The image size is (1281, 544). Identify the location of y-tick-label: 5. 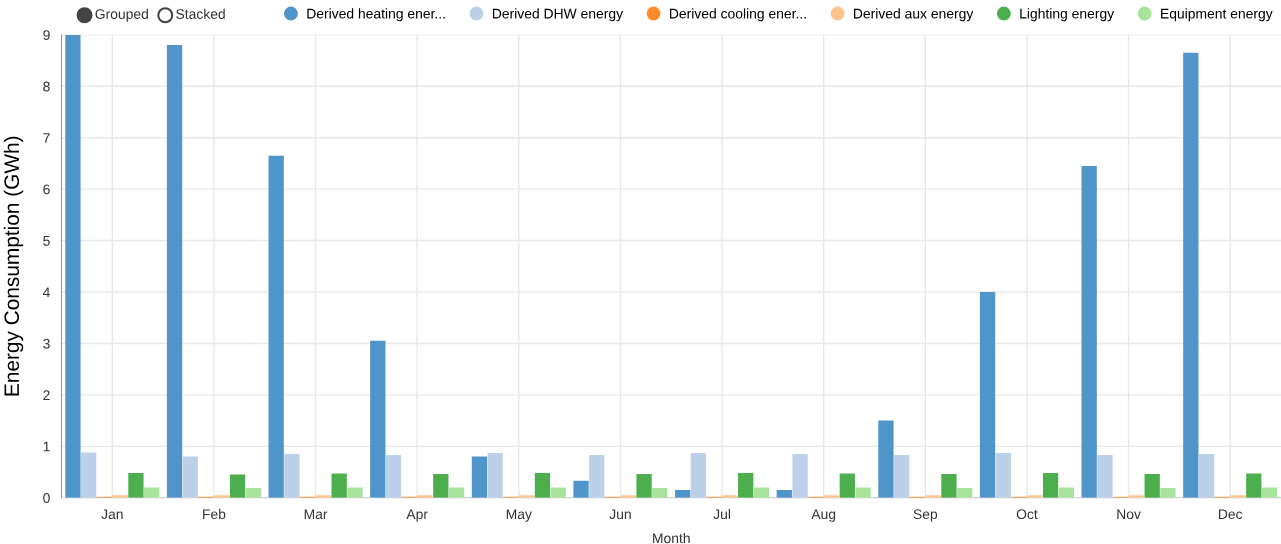
(46, 241).